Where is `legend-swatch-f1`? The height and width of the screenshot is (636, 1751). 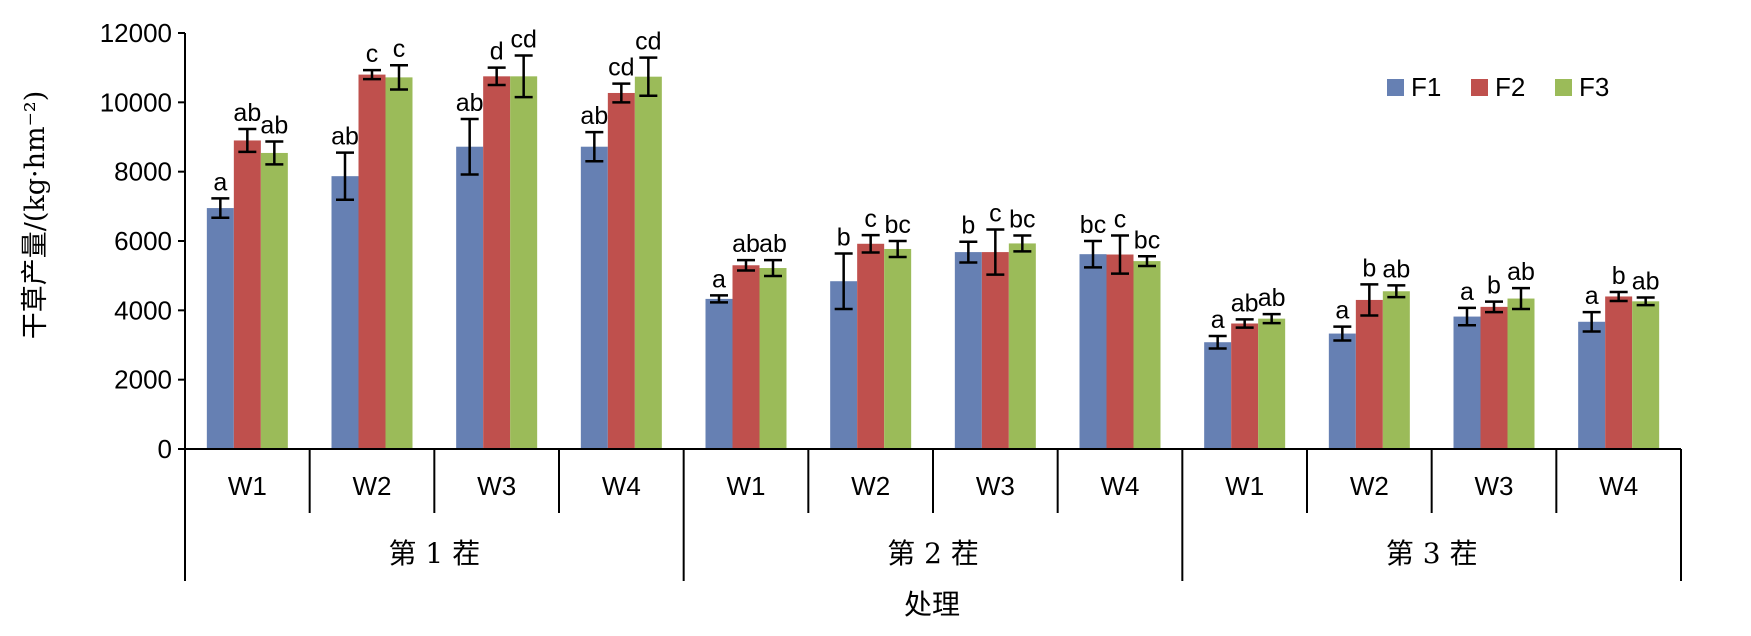
legend-swatch-f1 is located at coordinates (1395, 87).